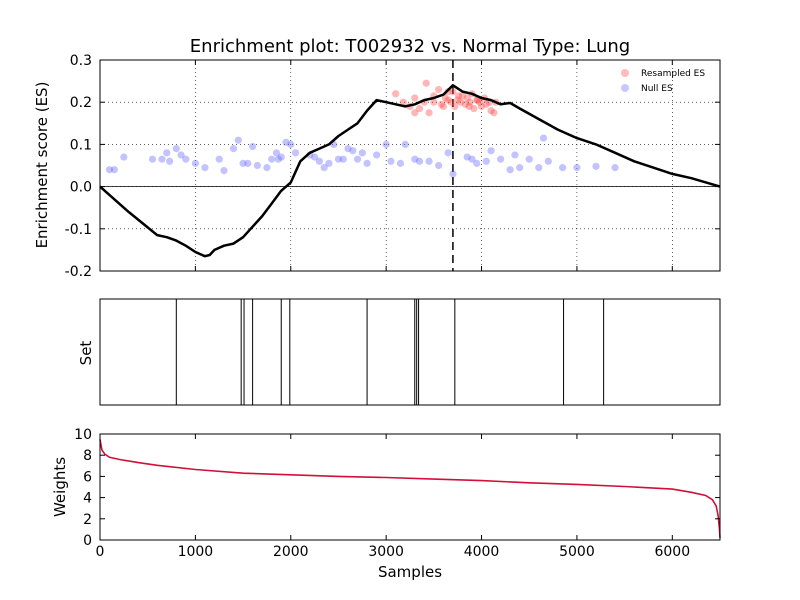  What do you see at coordinates (673, 74) in the screenshot?
I see `legend-resampled-label: Resampled ES` at bounding box center [673, 74].